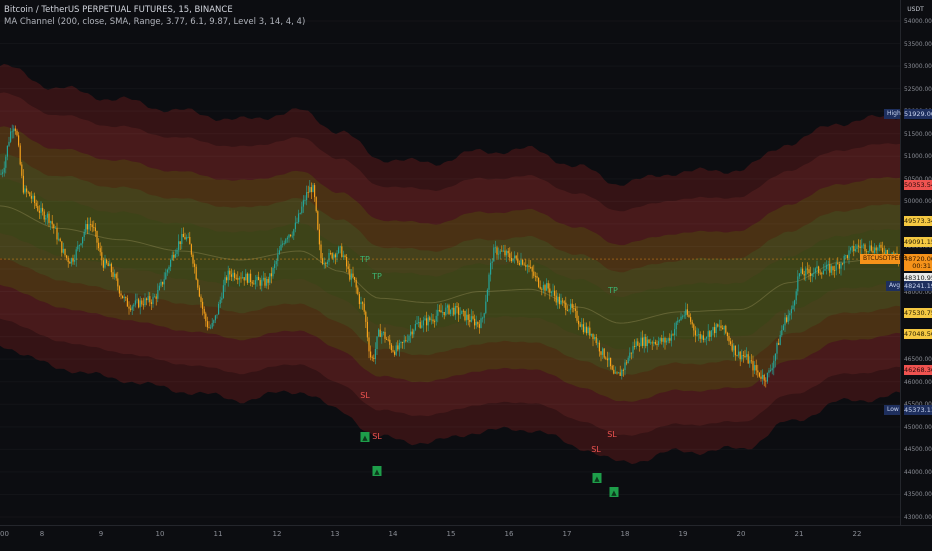  Describe the element at coordinates (918, 404) in the screenshot. I see `price-tick-label: 45500.00` at that location.